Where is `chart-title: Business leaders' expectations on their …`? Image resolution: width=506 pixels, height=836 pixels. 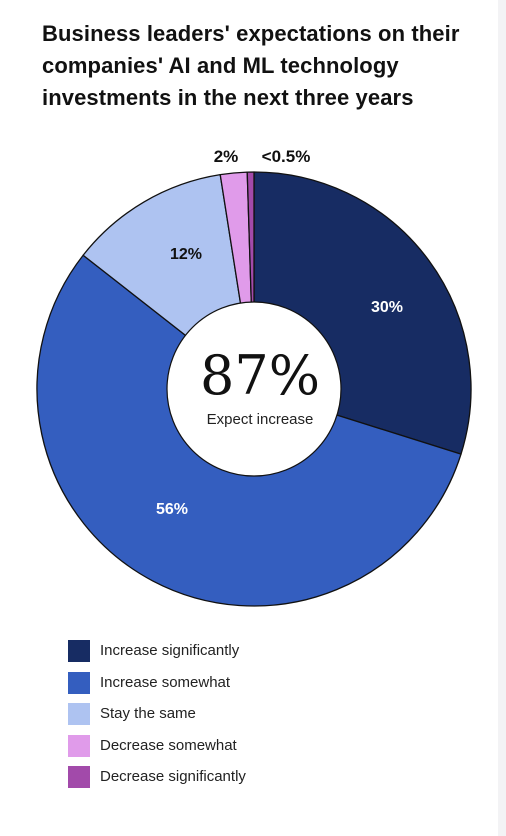
chart-title: Business leaders' expectations on their … is located at coordinates (251, 65).